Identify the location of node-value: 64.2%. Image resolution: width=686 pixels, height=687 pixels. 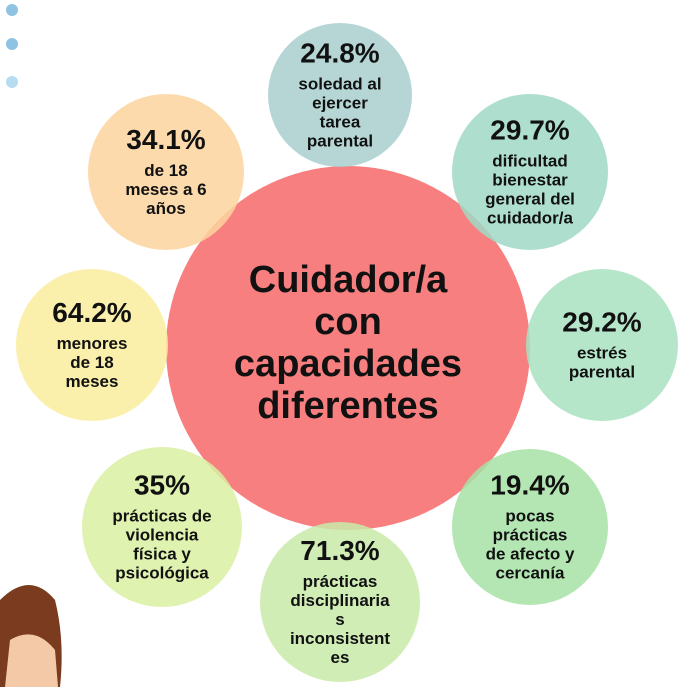
(91, 312).